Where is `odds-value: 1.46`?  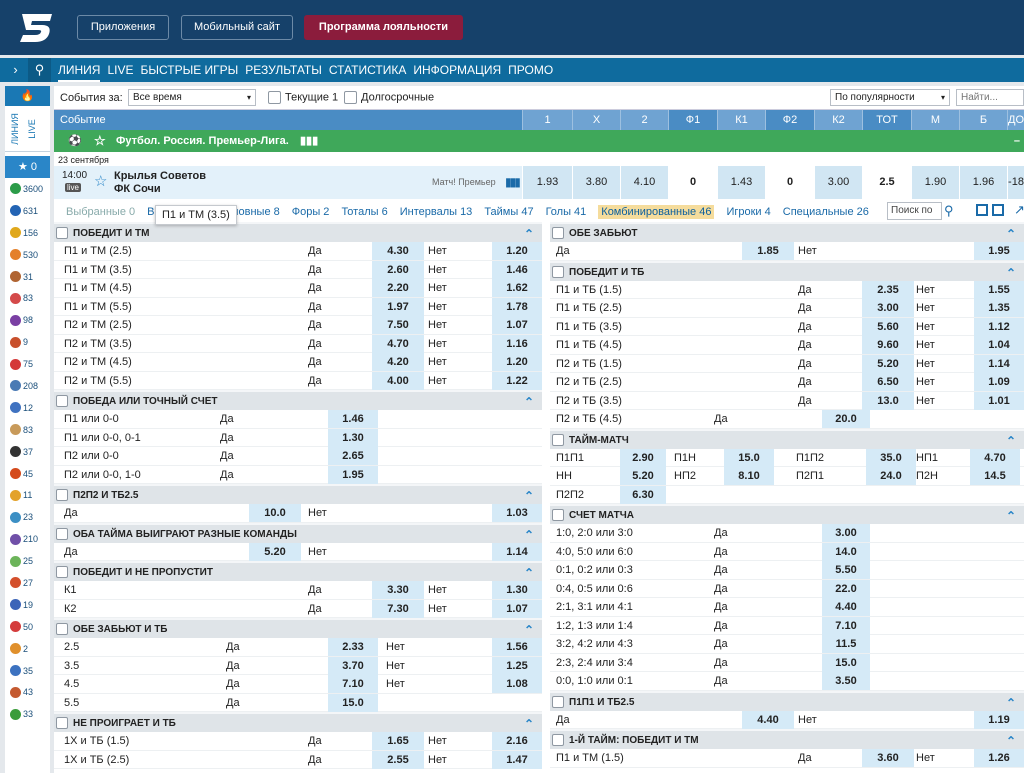 odds-value: 1.46 is located at coordinates (353, 419).